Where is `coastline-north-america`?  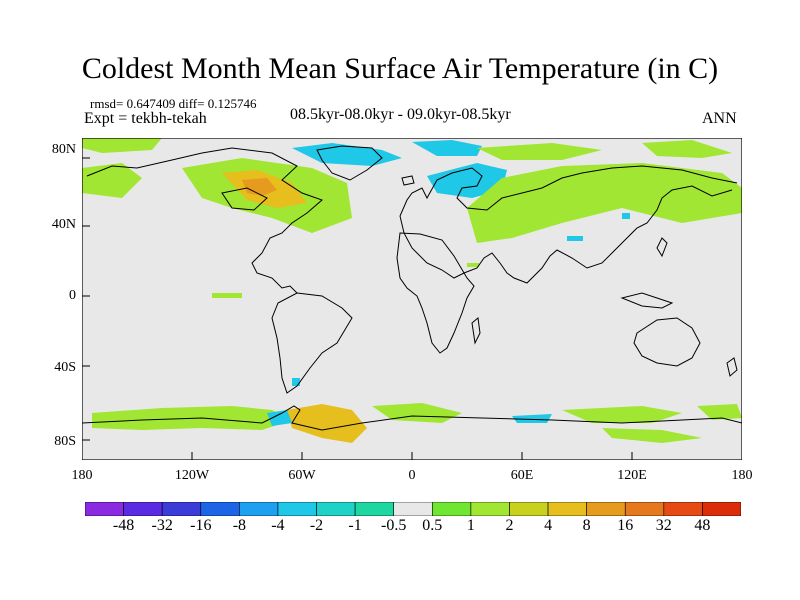
coastline-north-america is located at coordinates (204, 220).